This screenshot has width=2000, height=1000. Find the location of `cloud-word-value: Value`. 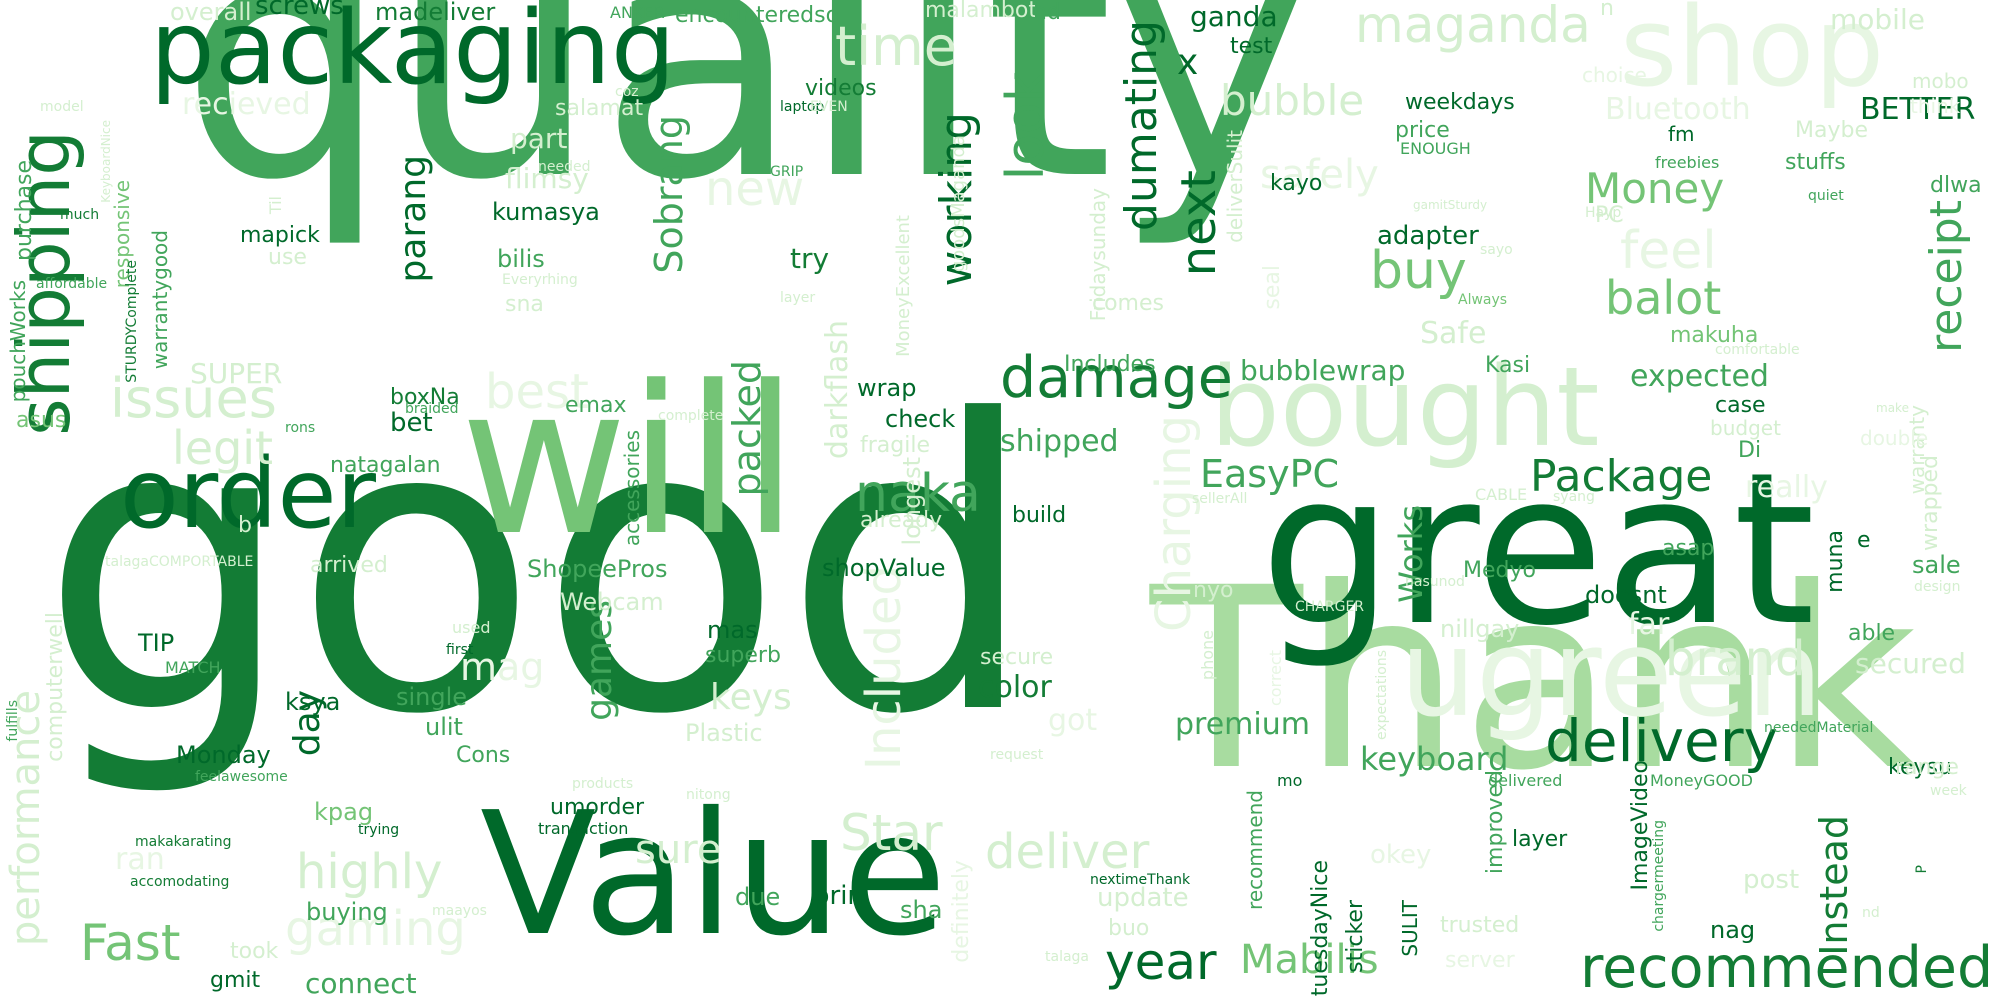

cloud-word-value: Value is located at coordinates (713, 875).